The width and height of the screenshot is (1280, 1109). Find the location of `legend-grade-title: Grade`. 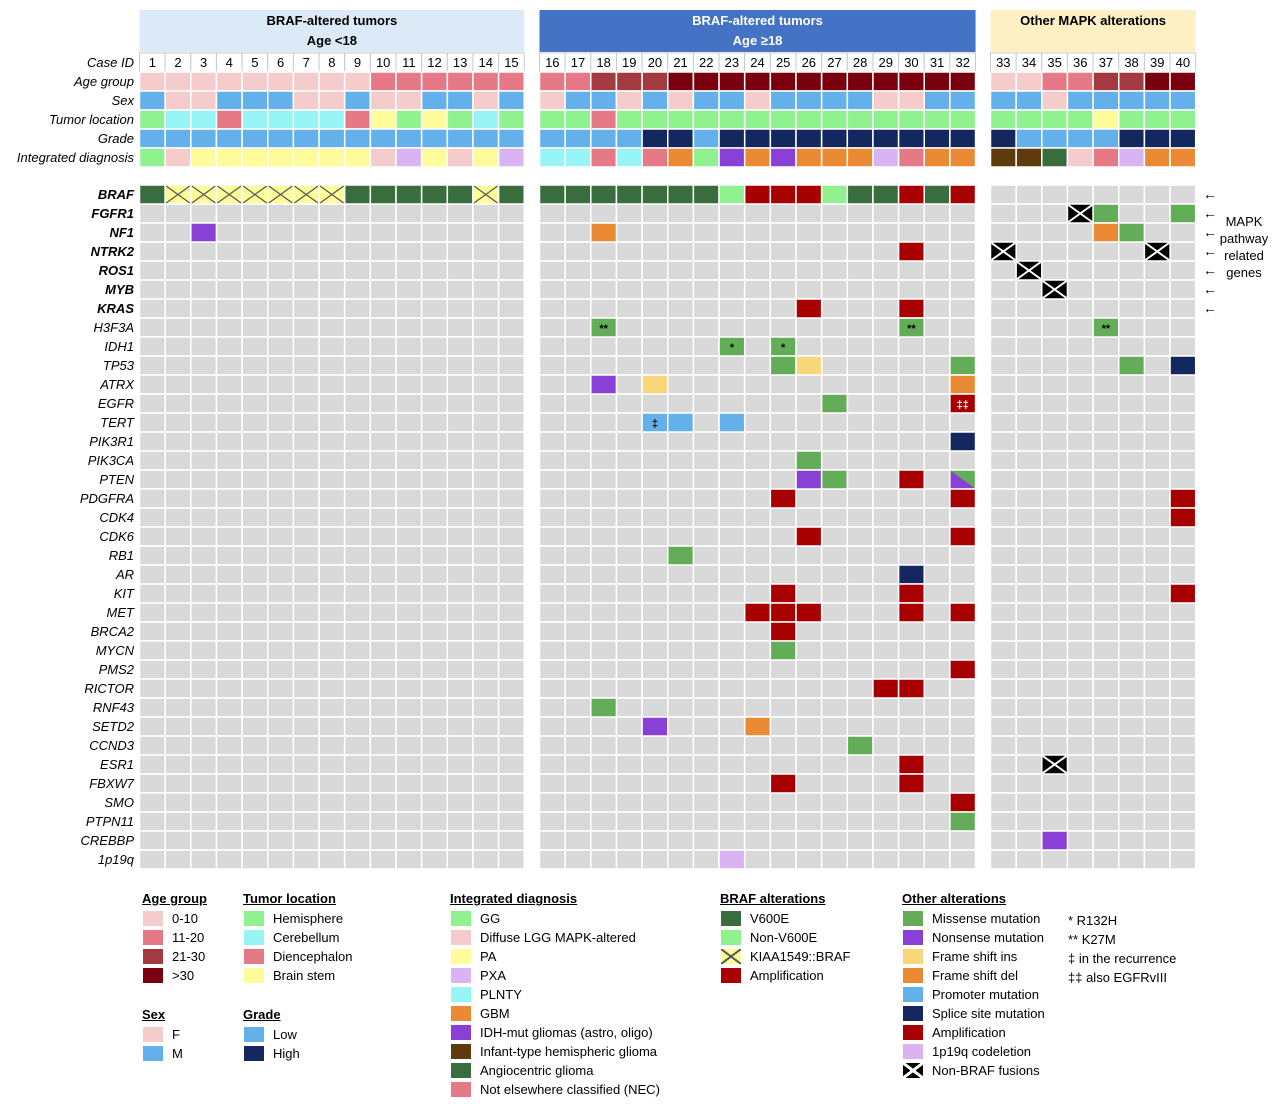

legend-grade-title: Grade is located at coordinates (262, 1014).